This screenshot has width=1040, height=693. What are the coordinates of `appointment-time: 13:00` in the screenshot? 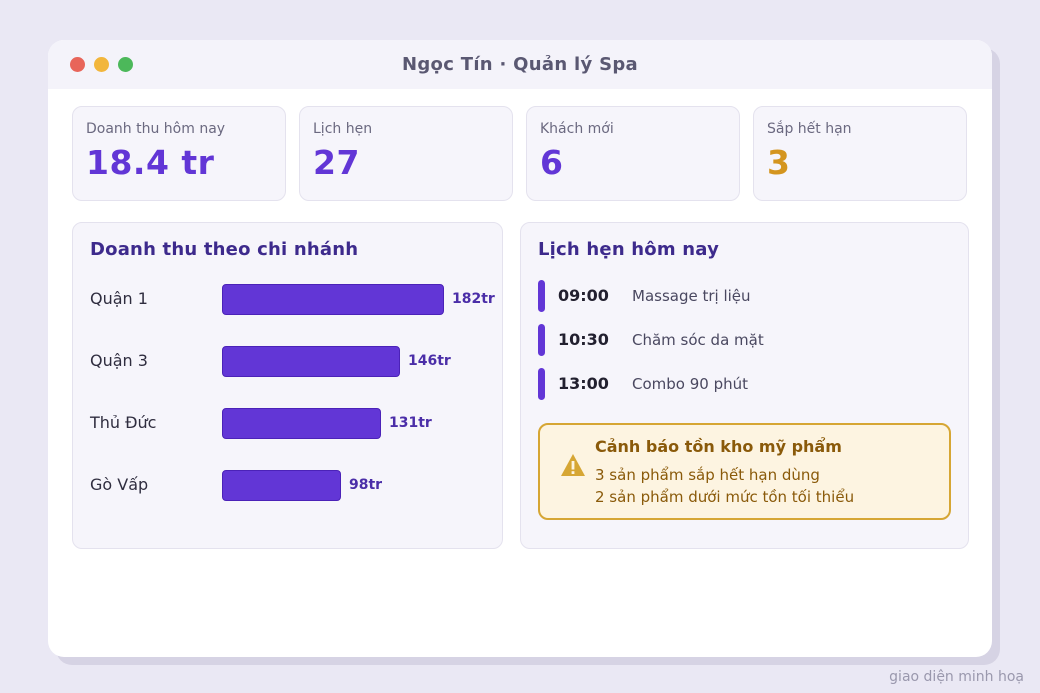 It's located at (583, 383).